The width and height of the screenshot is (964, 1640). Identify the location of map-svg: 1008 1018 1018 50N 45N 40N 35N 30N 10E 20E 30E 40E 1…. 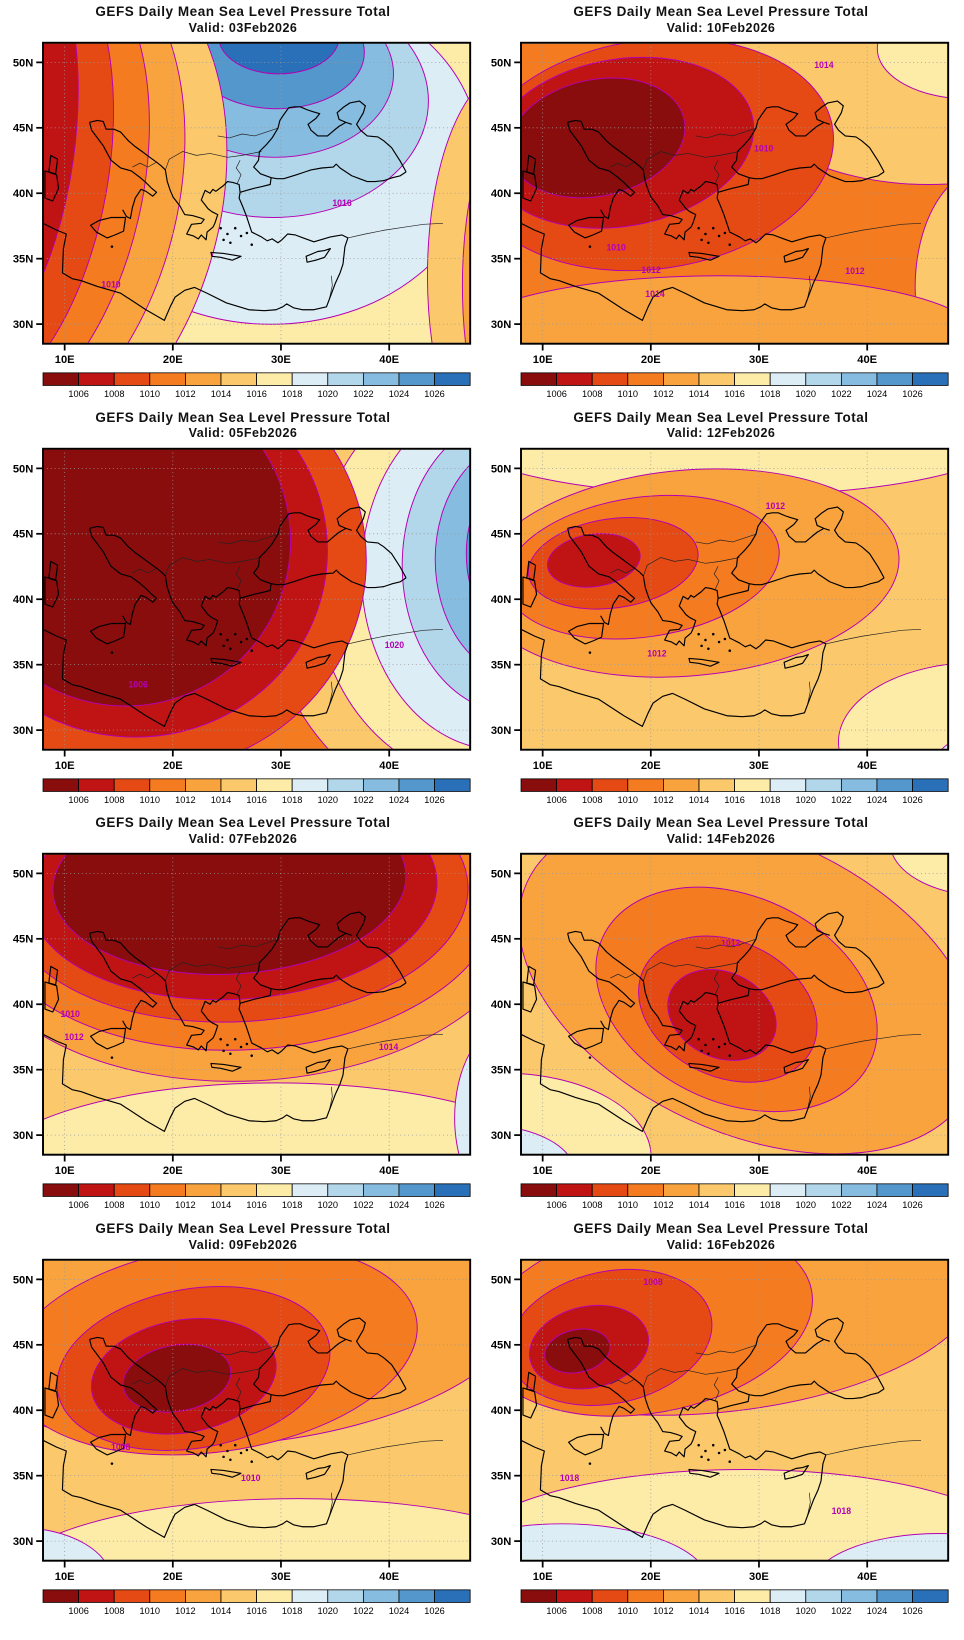
(720, 1437).